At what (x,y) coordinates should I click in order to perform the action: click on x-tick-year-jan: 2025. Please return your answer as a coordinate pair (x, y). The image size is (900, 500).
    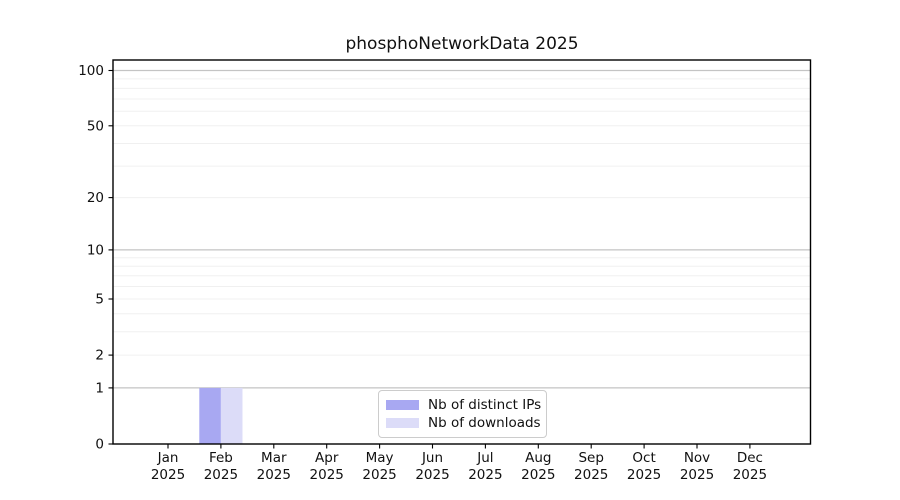
    Looking at the image, I should click on (168, 475).